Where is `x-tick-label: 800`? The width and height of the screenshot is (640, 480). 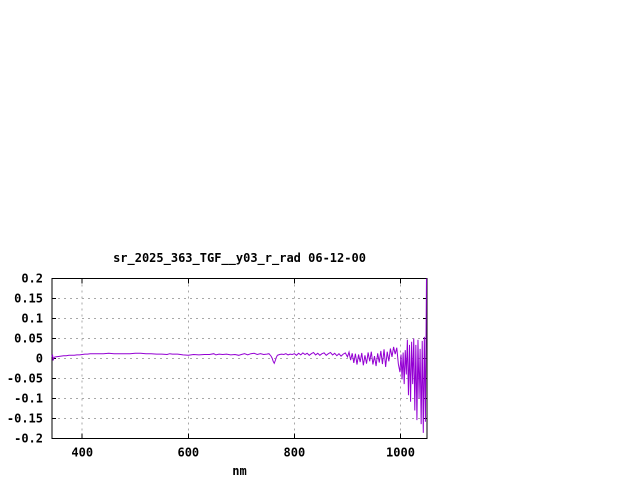
x-tick-label: 800 is located at coordinates (295, 453).